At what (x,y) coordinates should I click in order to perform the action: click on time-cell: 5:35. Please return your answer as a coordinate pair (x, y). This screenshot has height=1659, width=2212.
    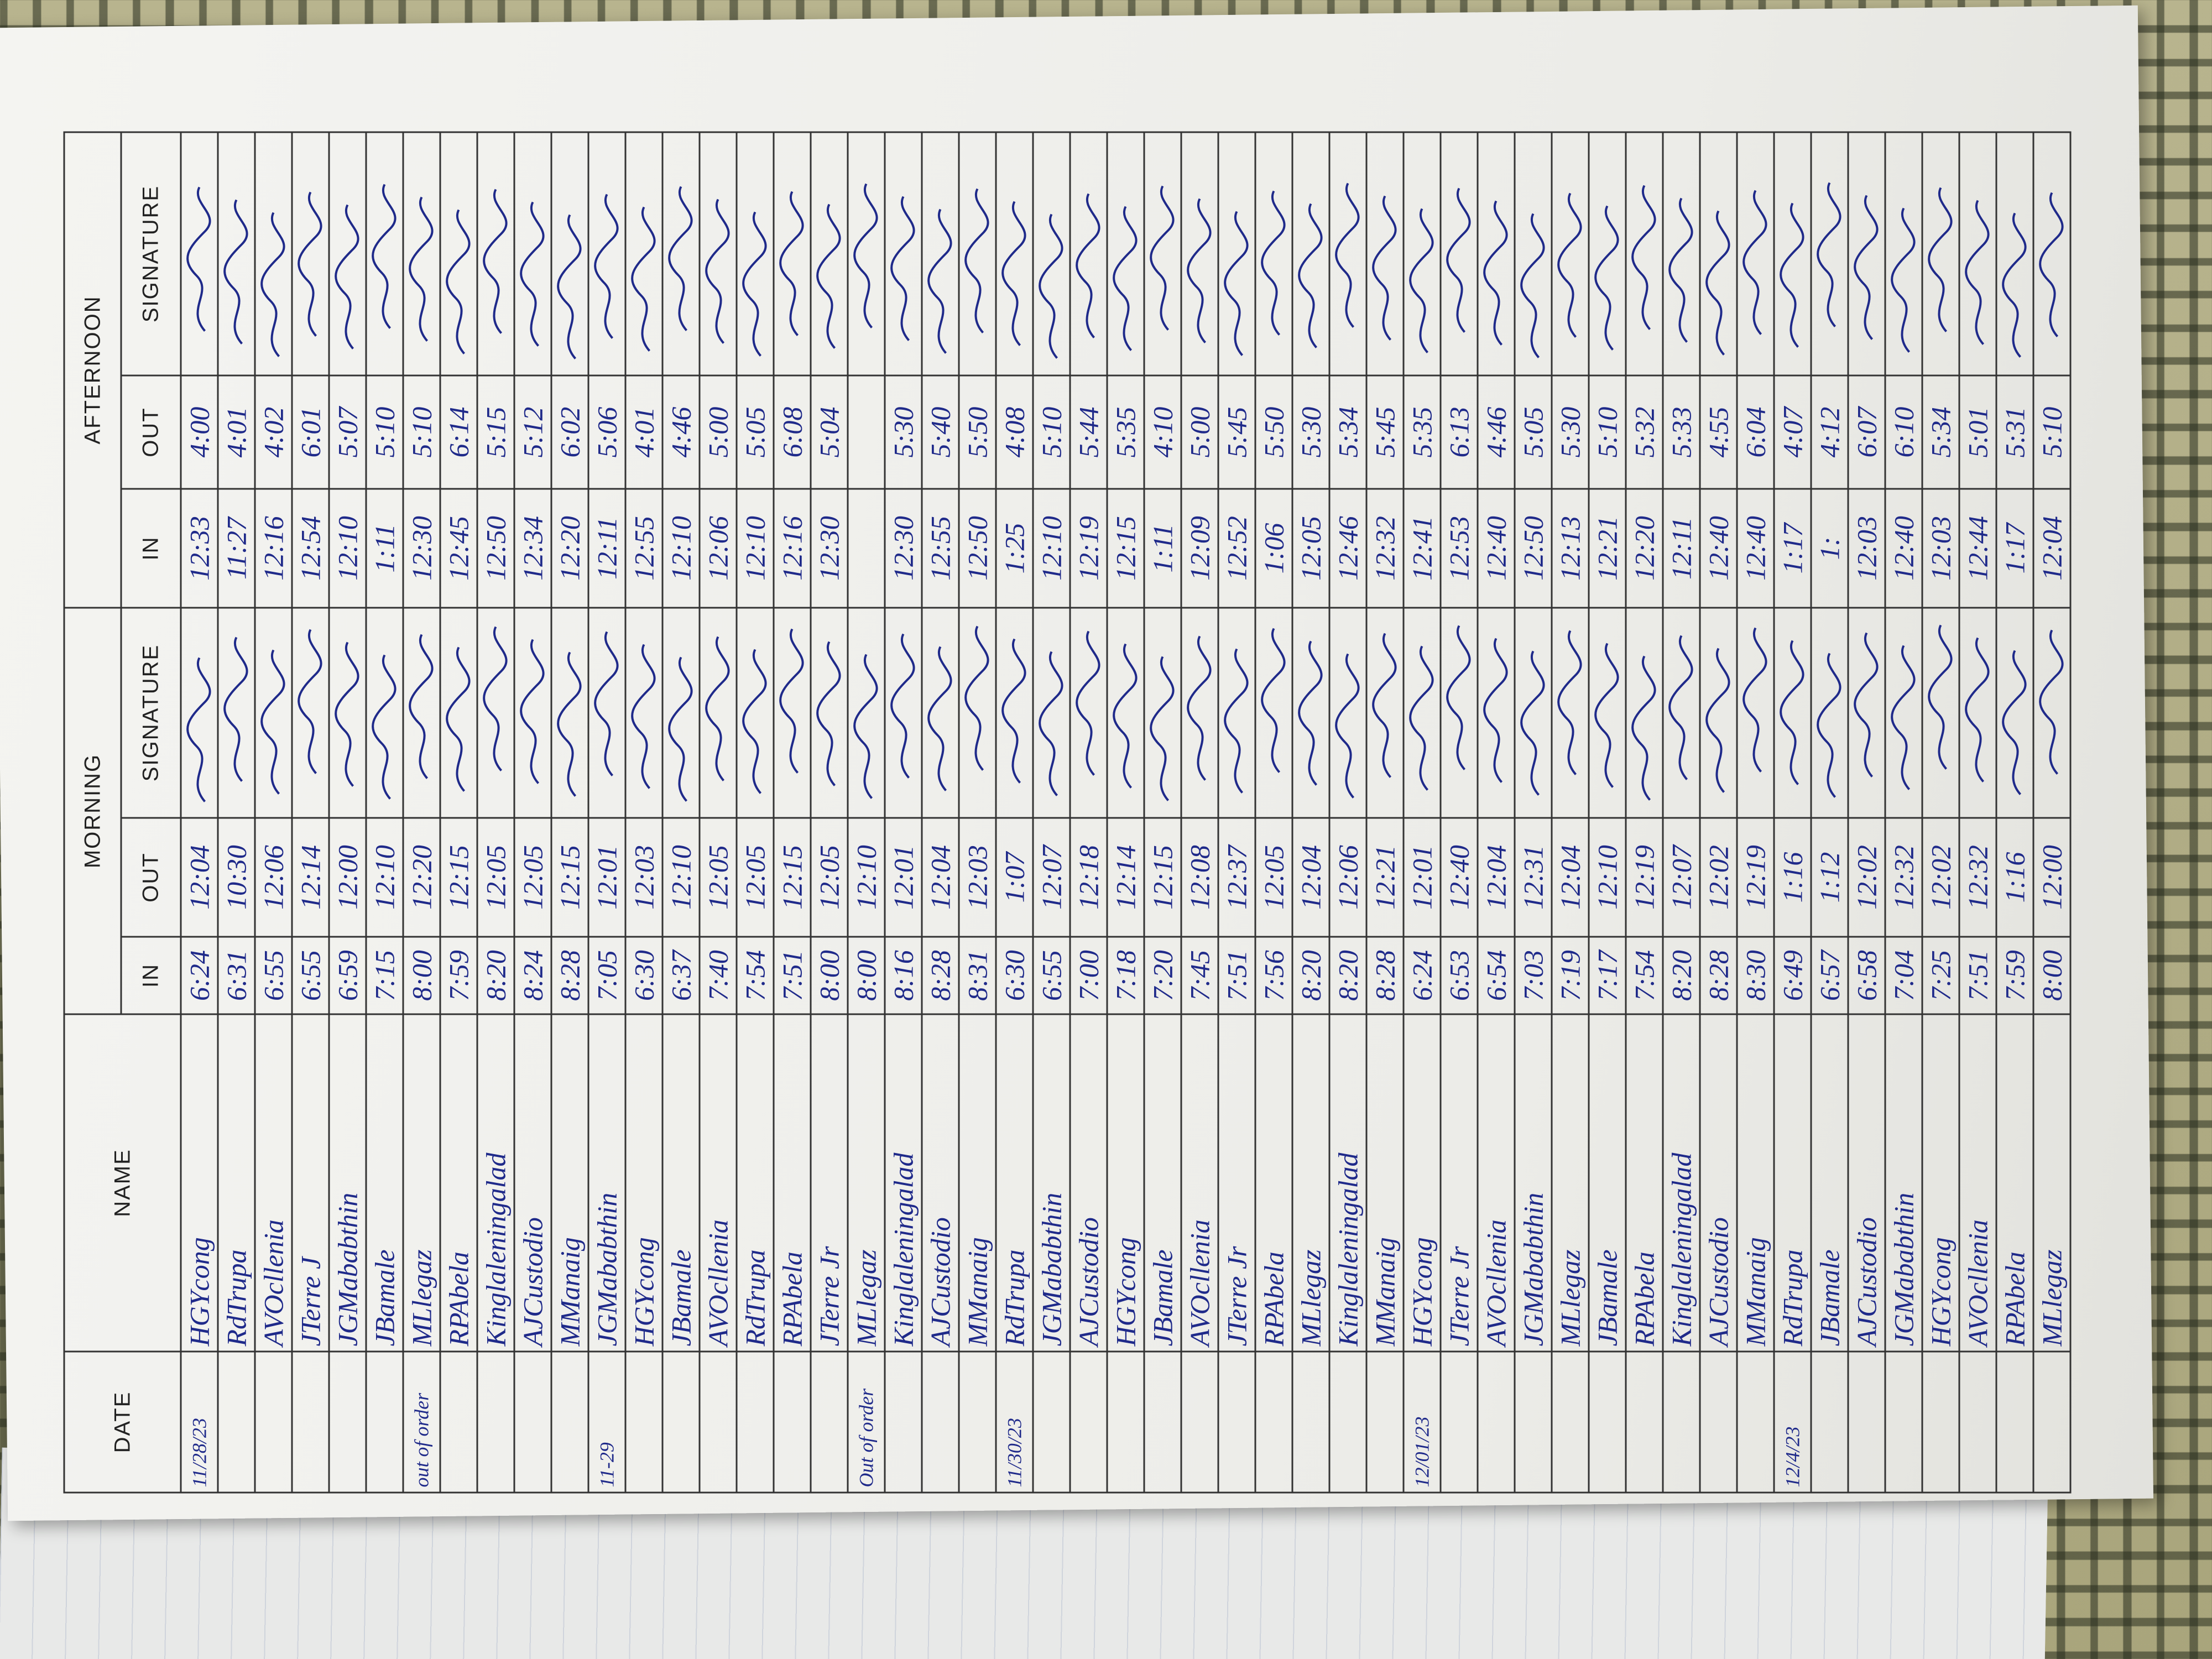
    Looking at the image, I should click on (1125, 432).